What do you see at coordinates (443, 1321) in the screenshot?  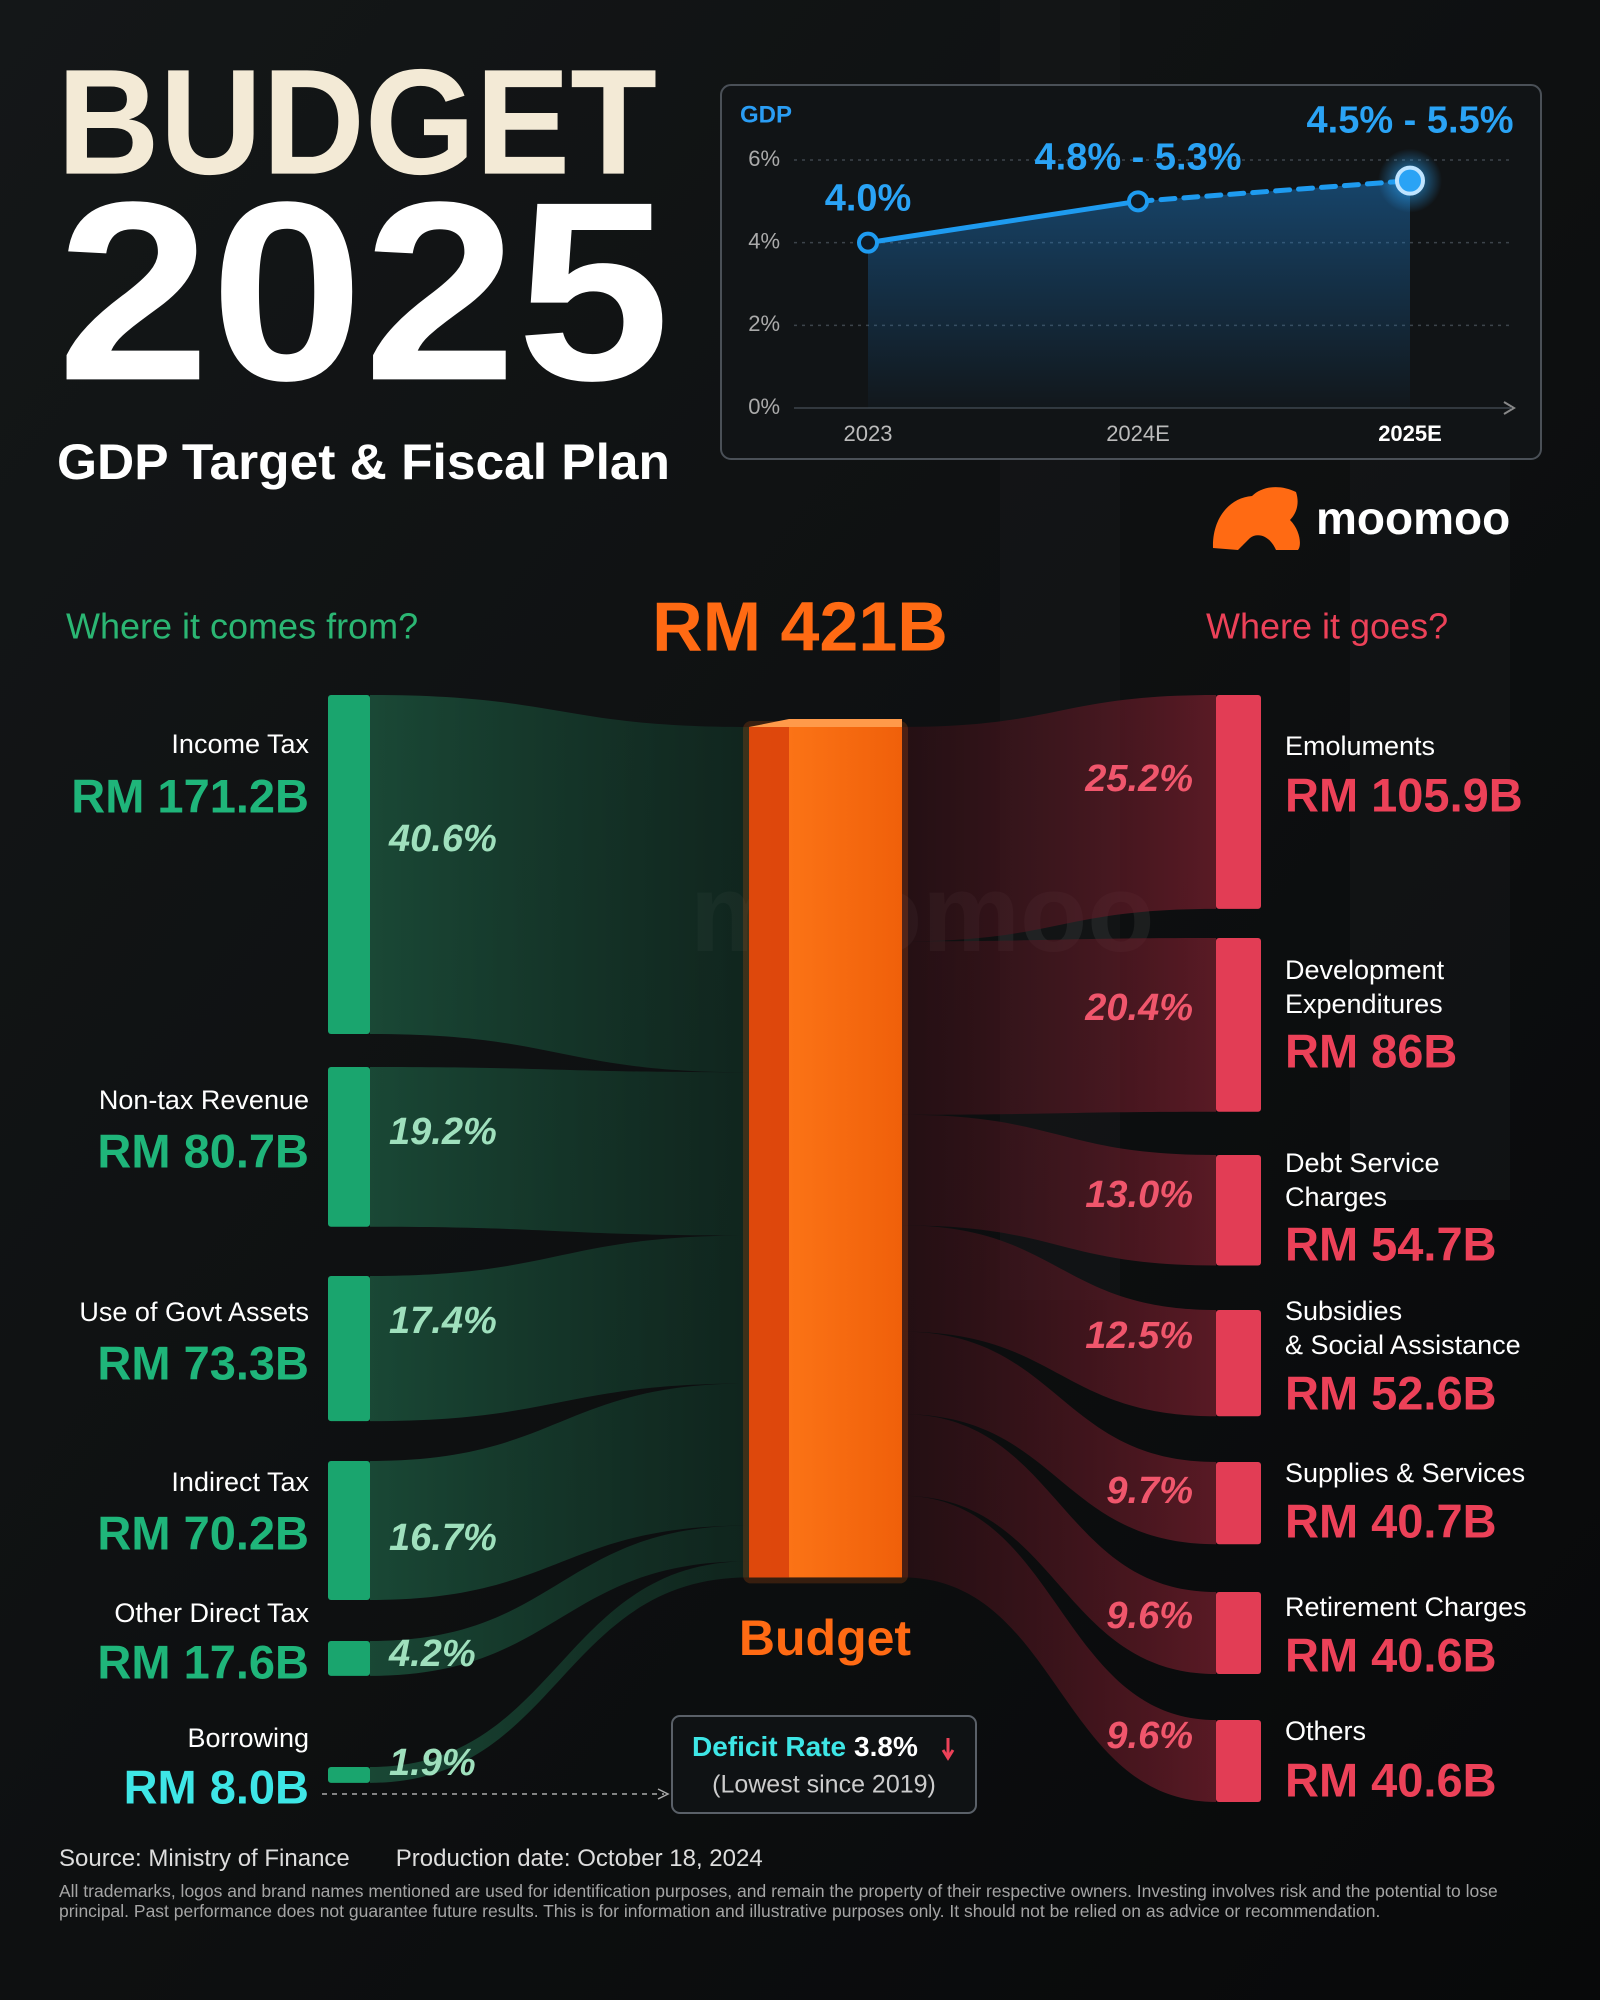 I see `source-share: 17.4%` at bounding box center [443, 1321].